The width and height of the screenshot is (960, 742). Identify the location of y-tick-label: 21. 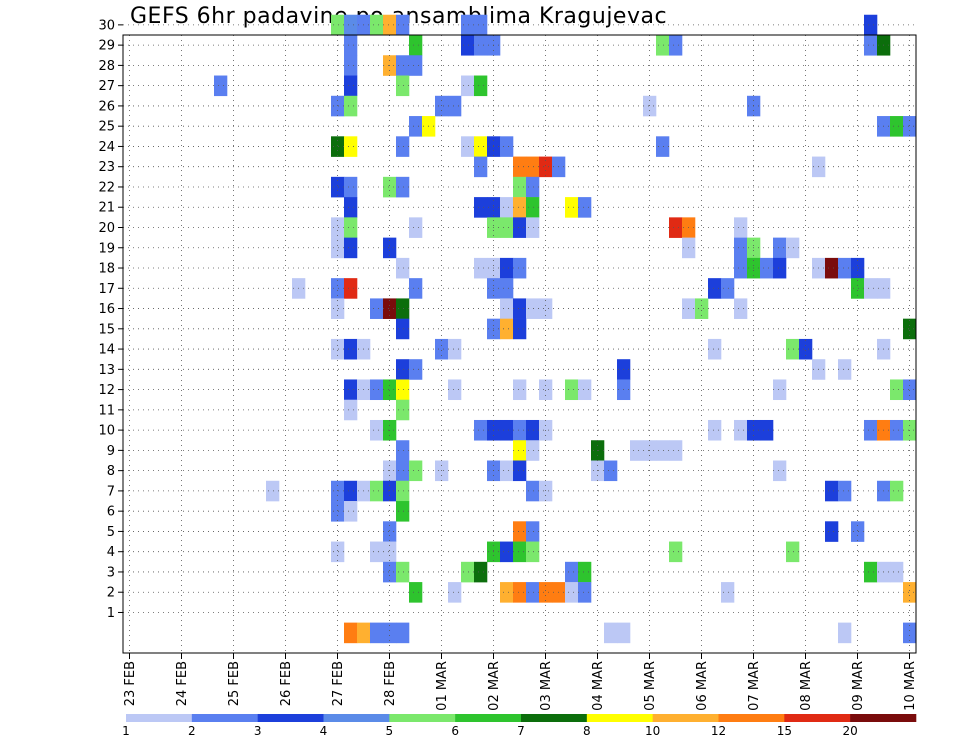
(106, 208).